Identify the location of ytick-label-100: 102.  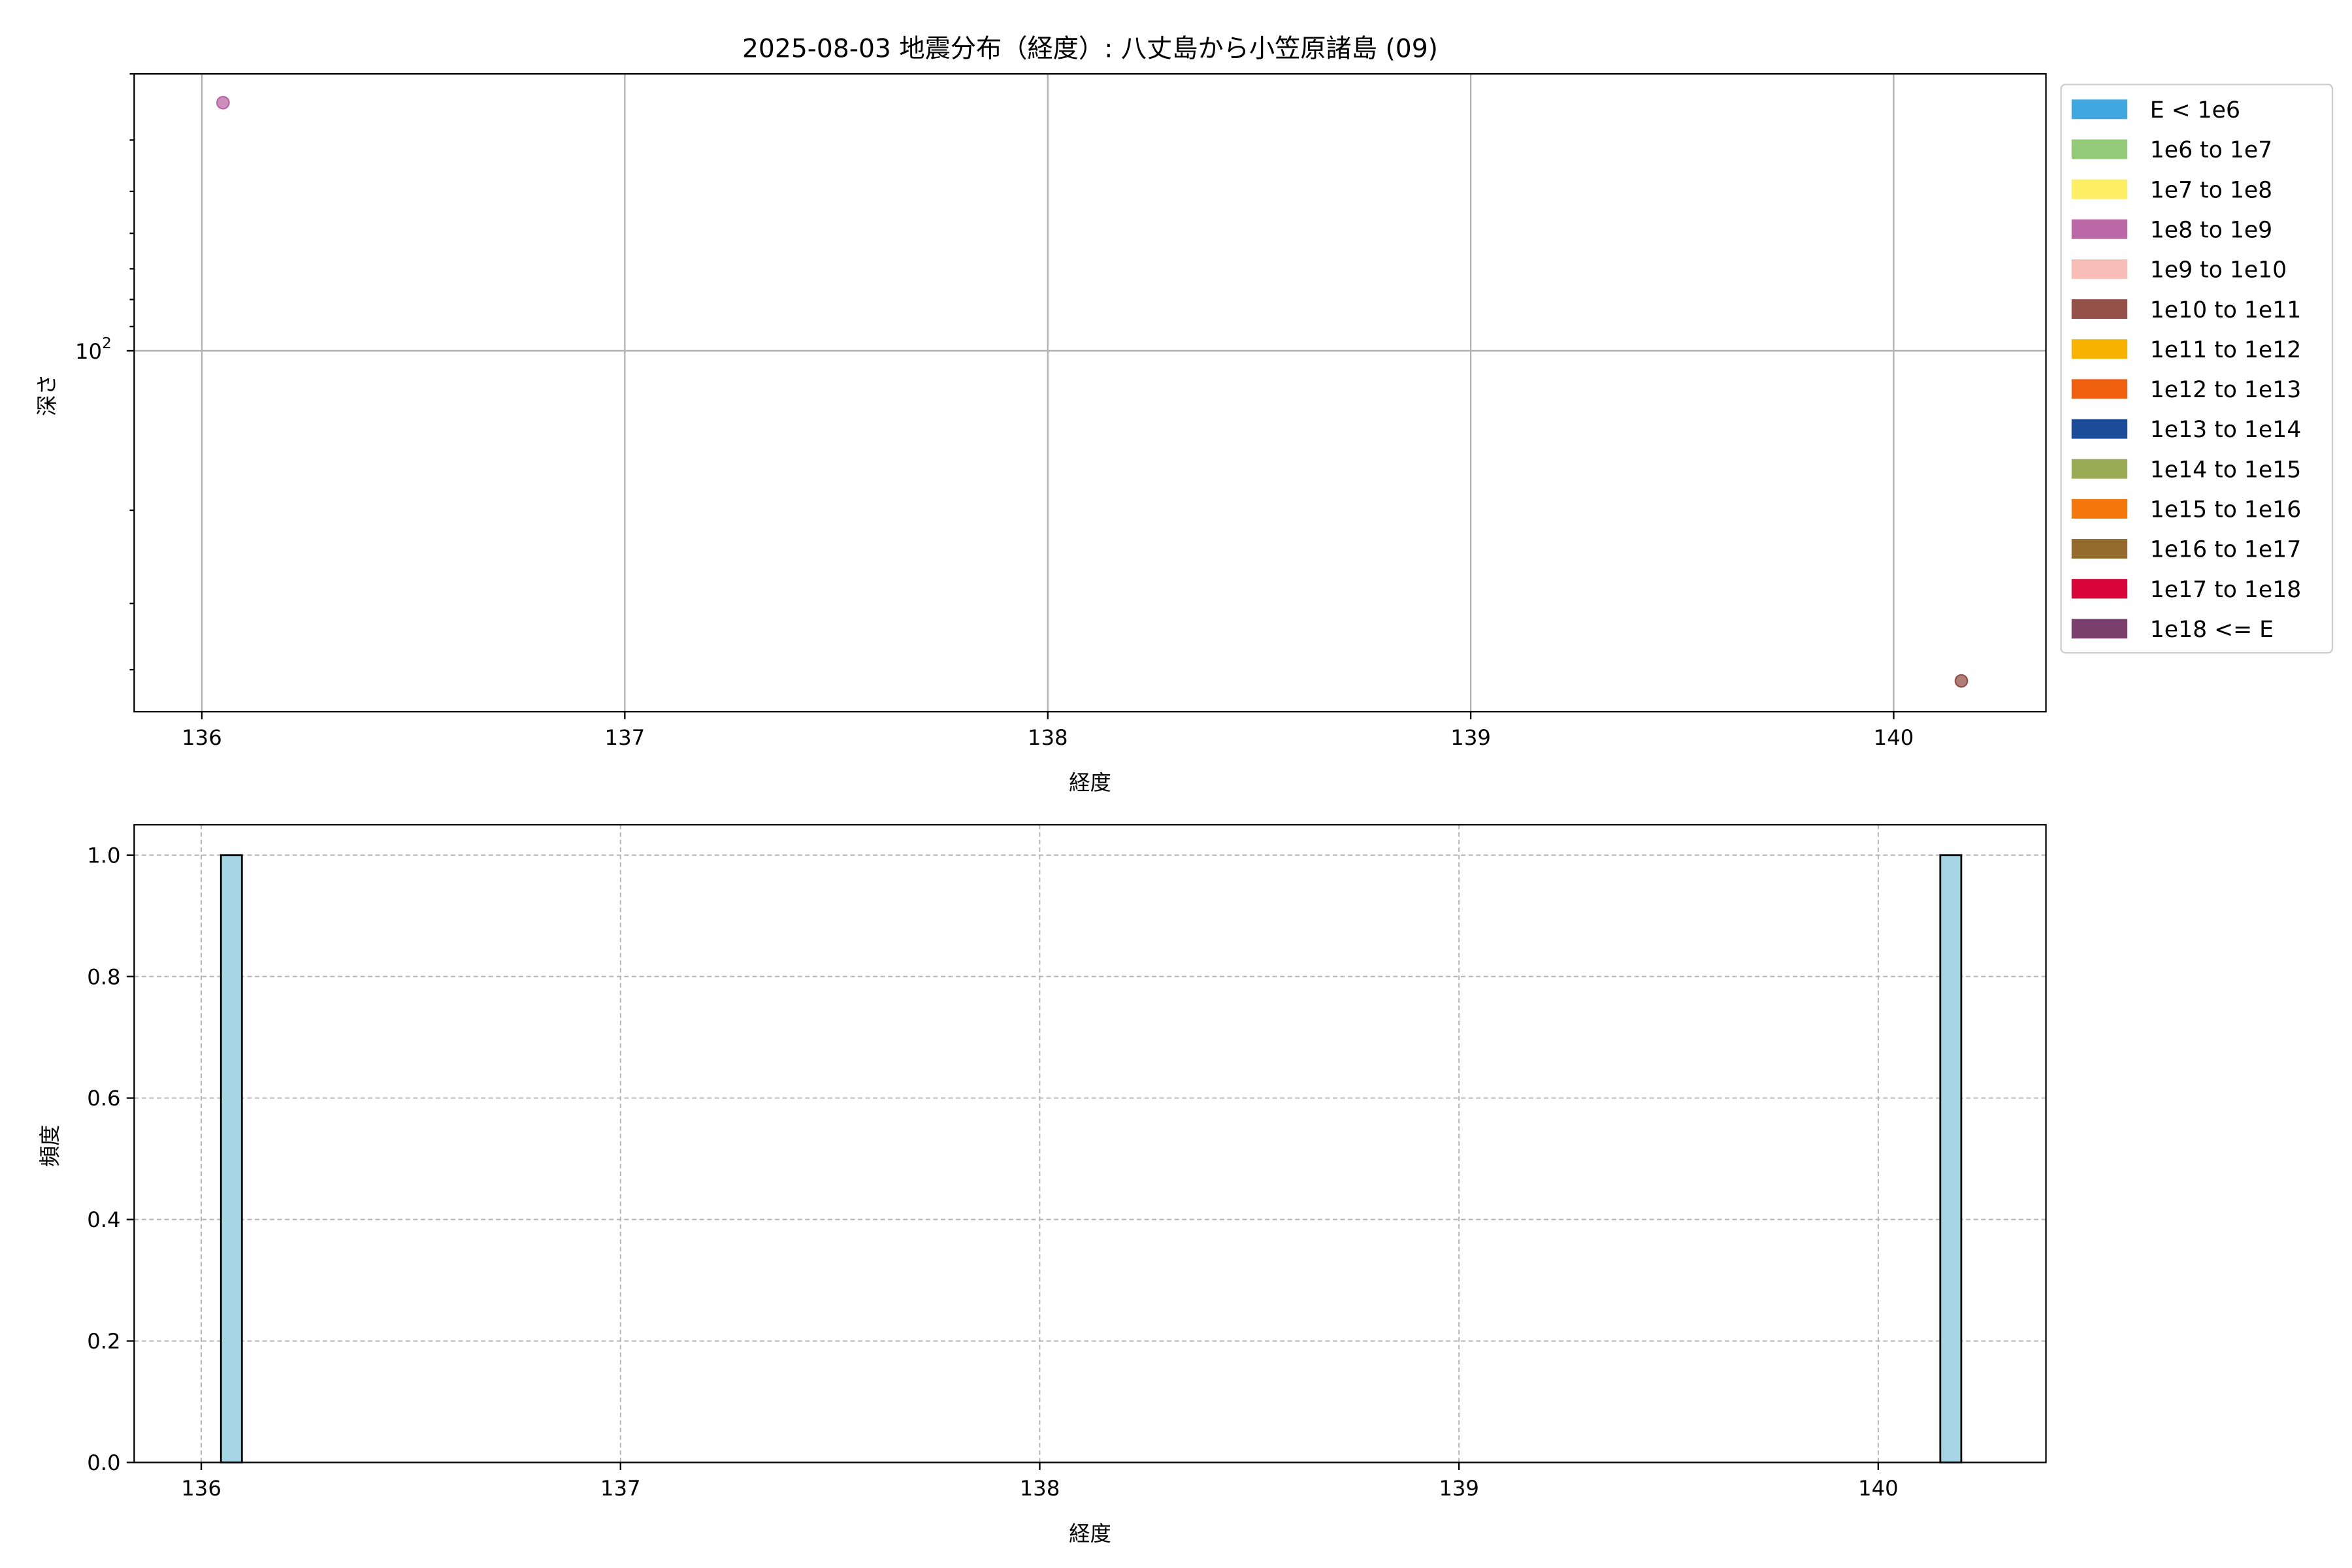
(93, 349).